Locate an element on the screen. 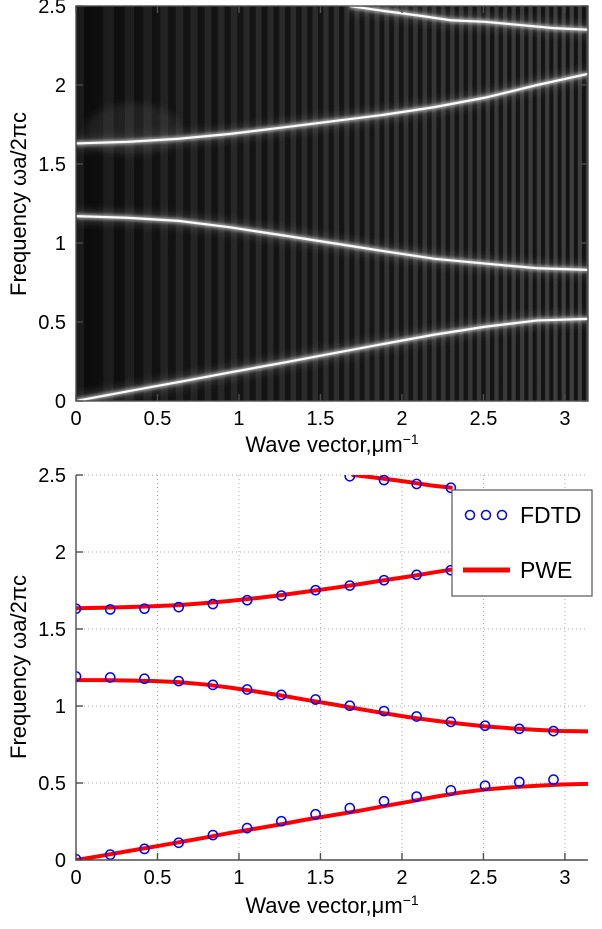 The image size is (602, 929). legend-label-fdtd: FDTD is located at coordinates (550, 515).